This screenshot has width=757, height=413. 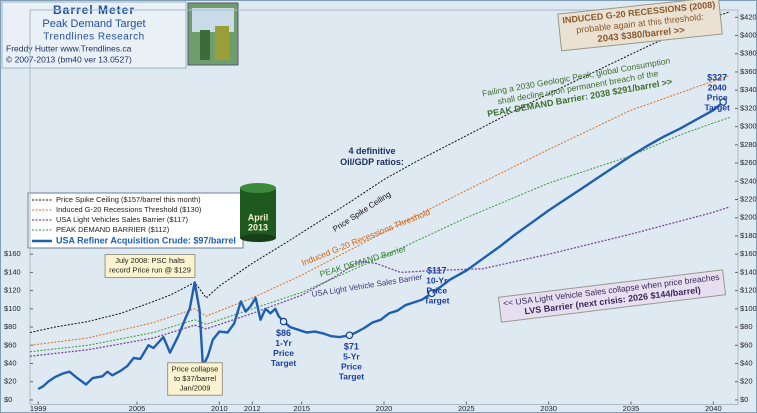 I want to click on barrel-label: 2013, so click(x=258, y=227).